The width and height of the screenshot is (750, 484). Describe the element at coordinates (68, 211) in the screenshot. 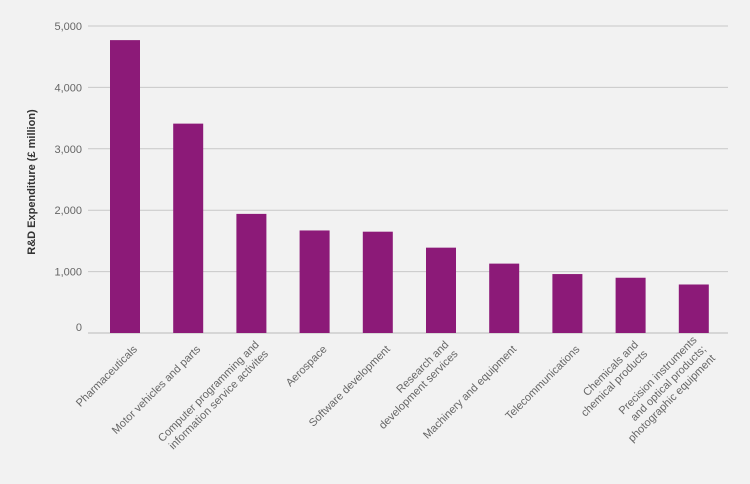

I see `y-tick-label: 2,000` at that location.